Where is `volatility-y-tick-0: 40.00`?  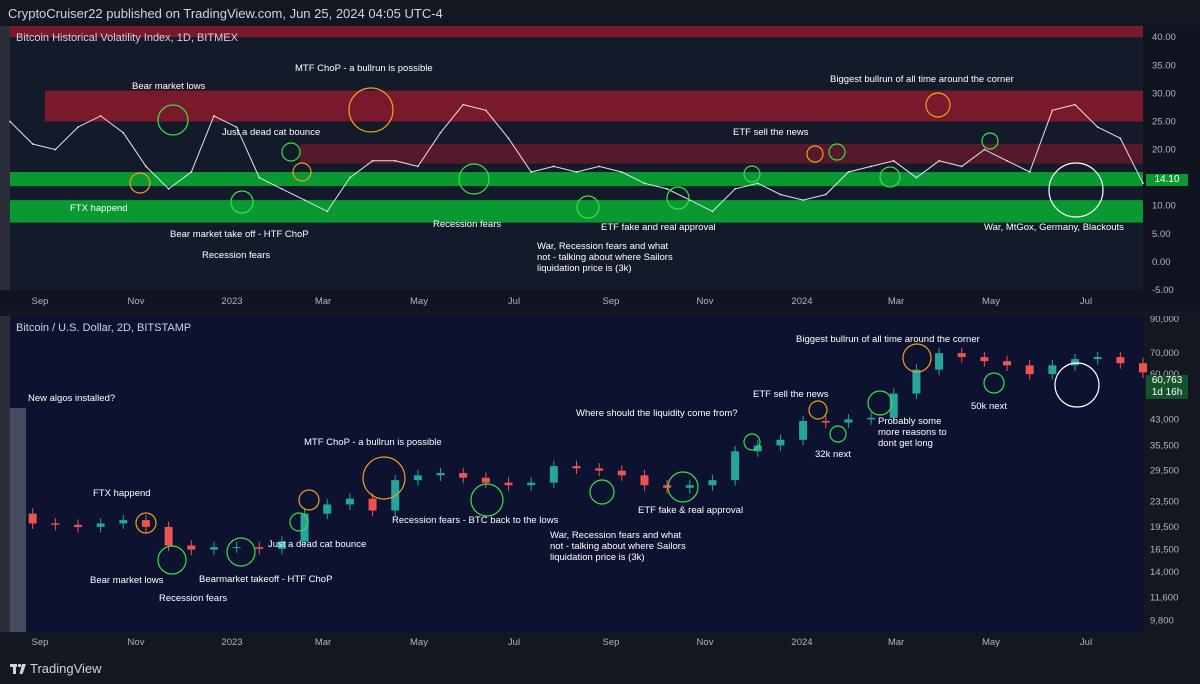
volatility-y-tick-0: 40.00 is located at coordinates (1164, 37).